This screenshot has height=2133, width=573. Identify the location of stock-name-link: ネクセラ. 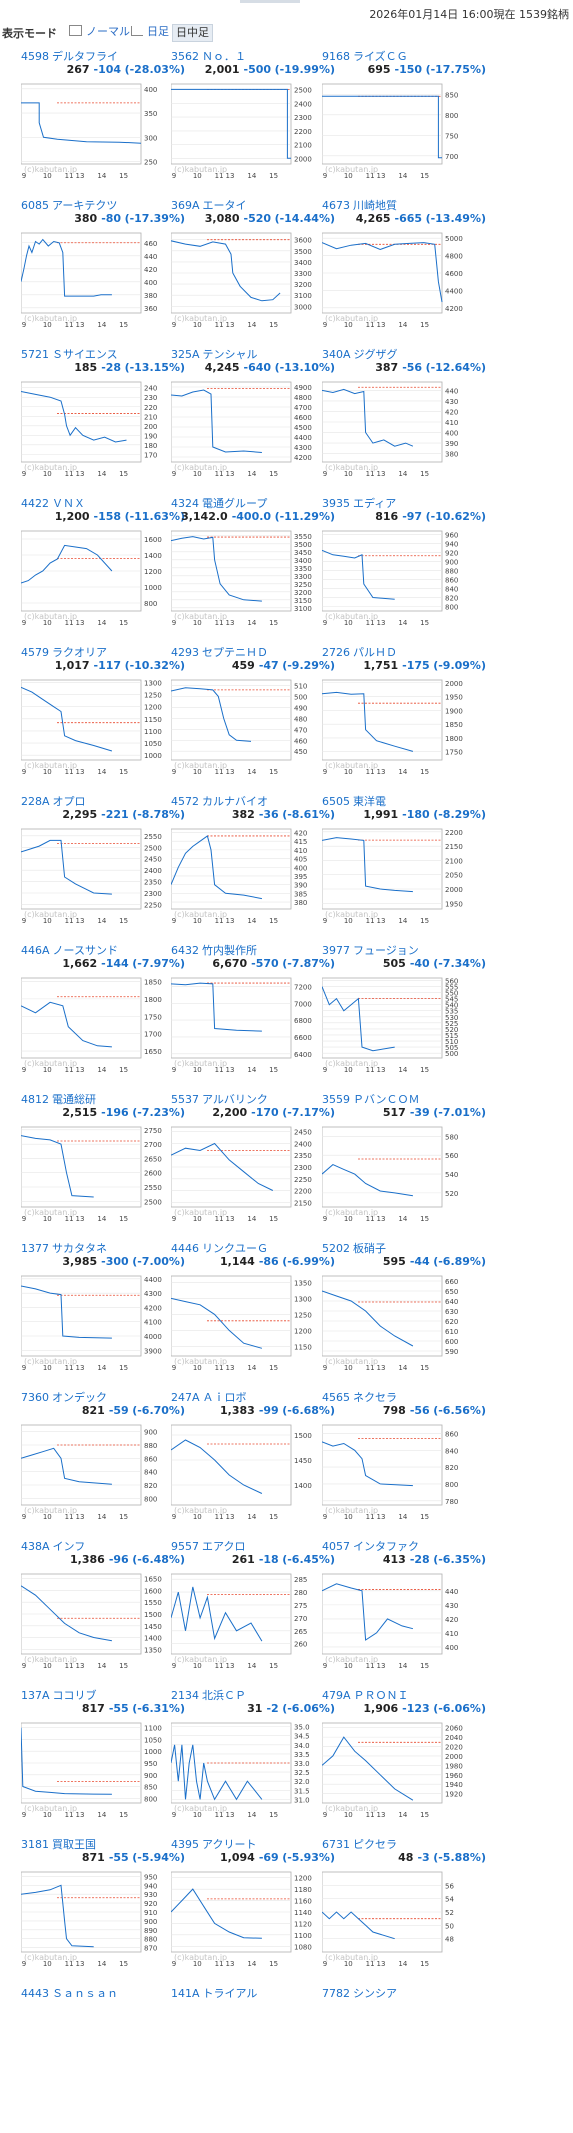
(375, 1397).